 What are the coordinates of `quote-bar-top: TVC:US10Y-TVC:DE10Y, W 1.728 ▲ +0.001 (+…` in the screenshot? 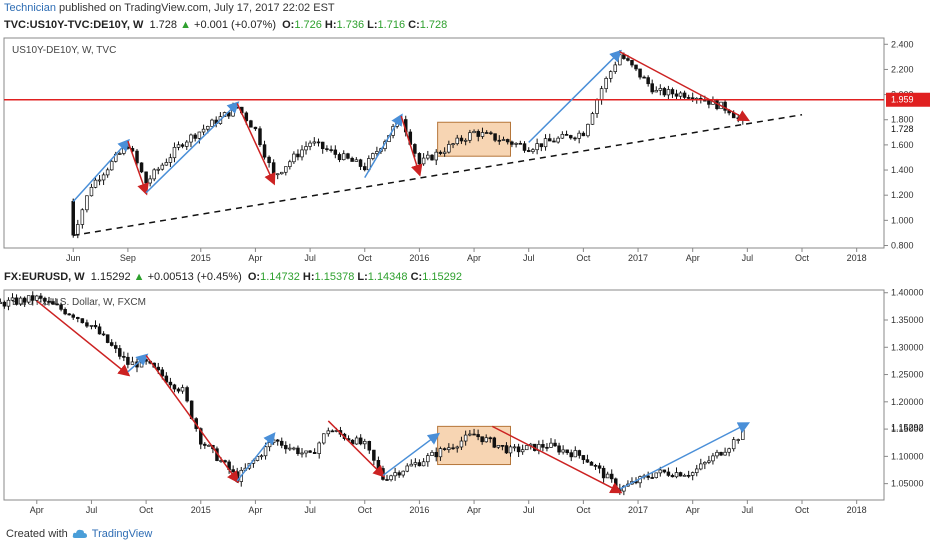 It's located at (226, 25).